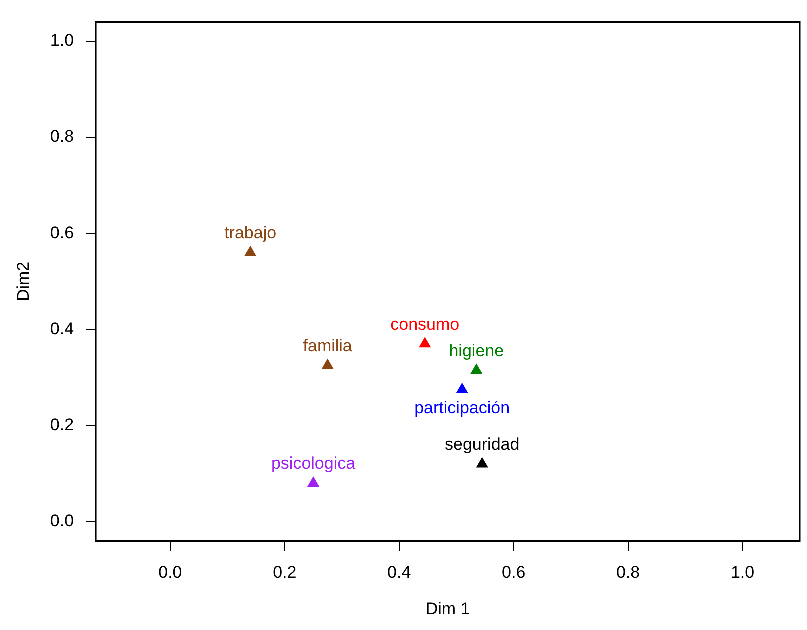  Describe the element at coordinates (462, 408) in the screenshot. I see `series-label: participación` at that location.